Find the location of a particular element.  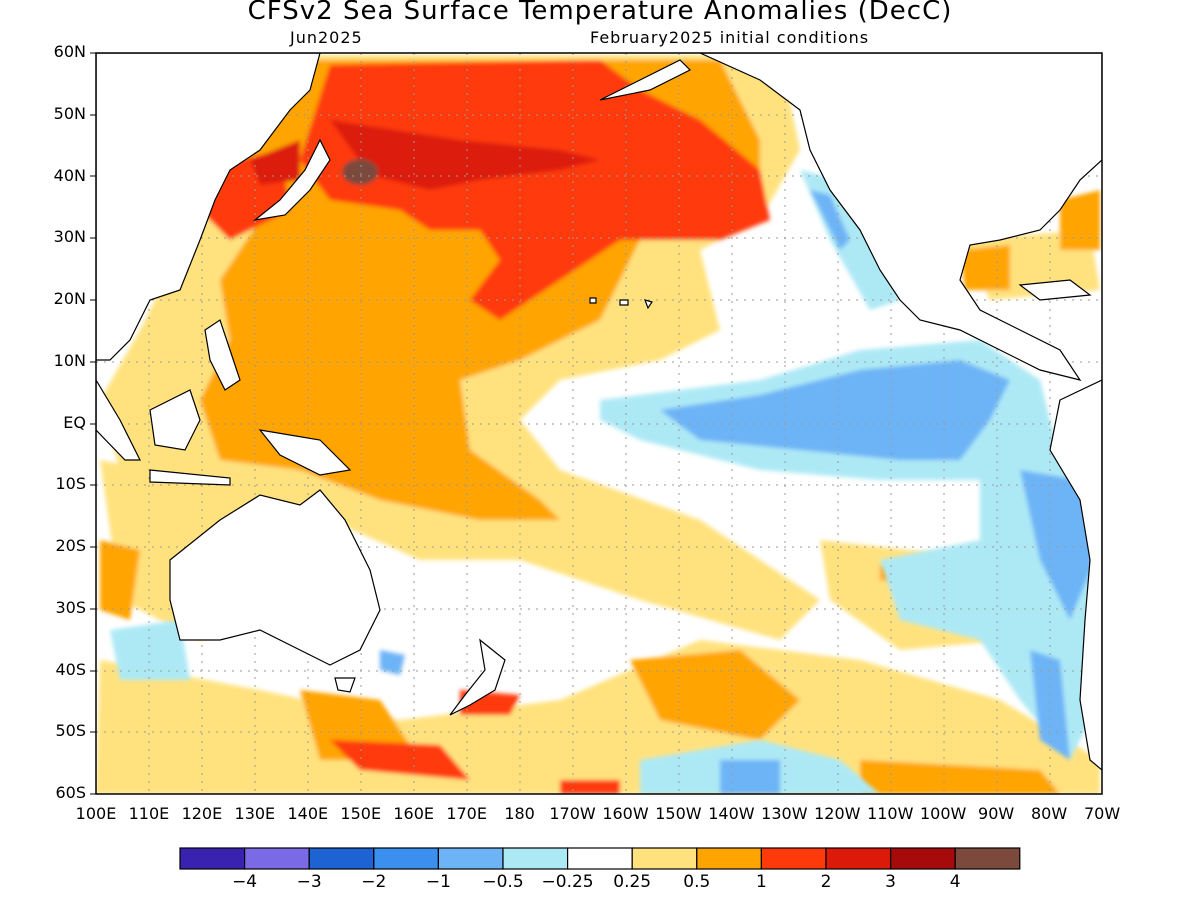

lon-label: 90W is located at coordinates (996, 813).